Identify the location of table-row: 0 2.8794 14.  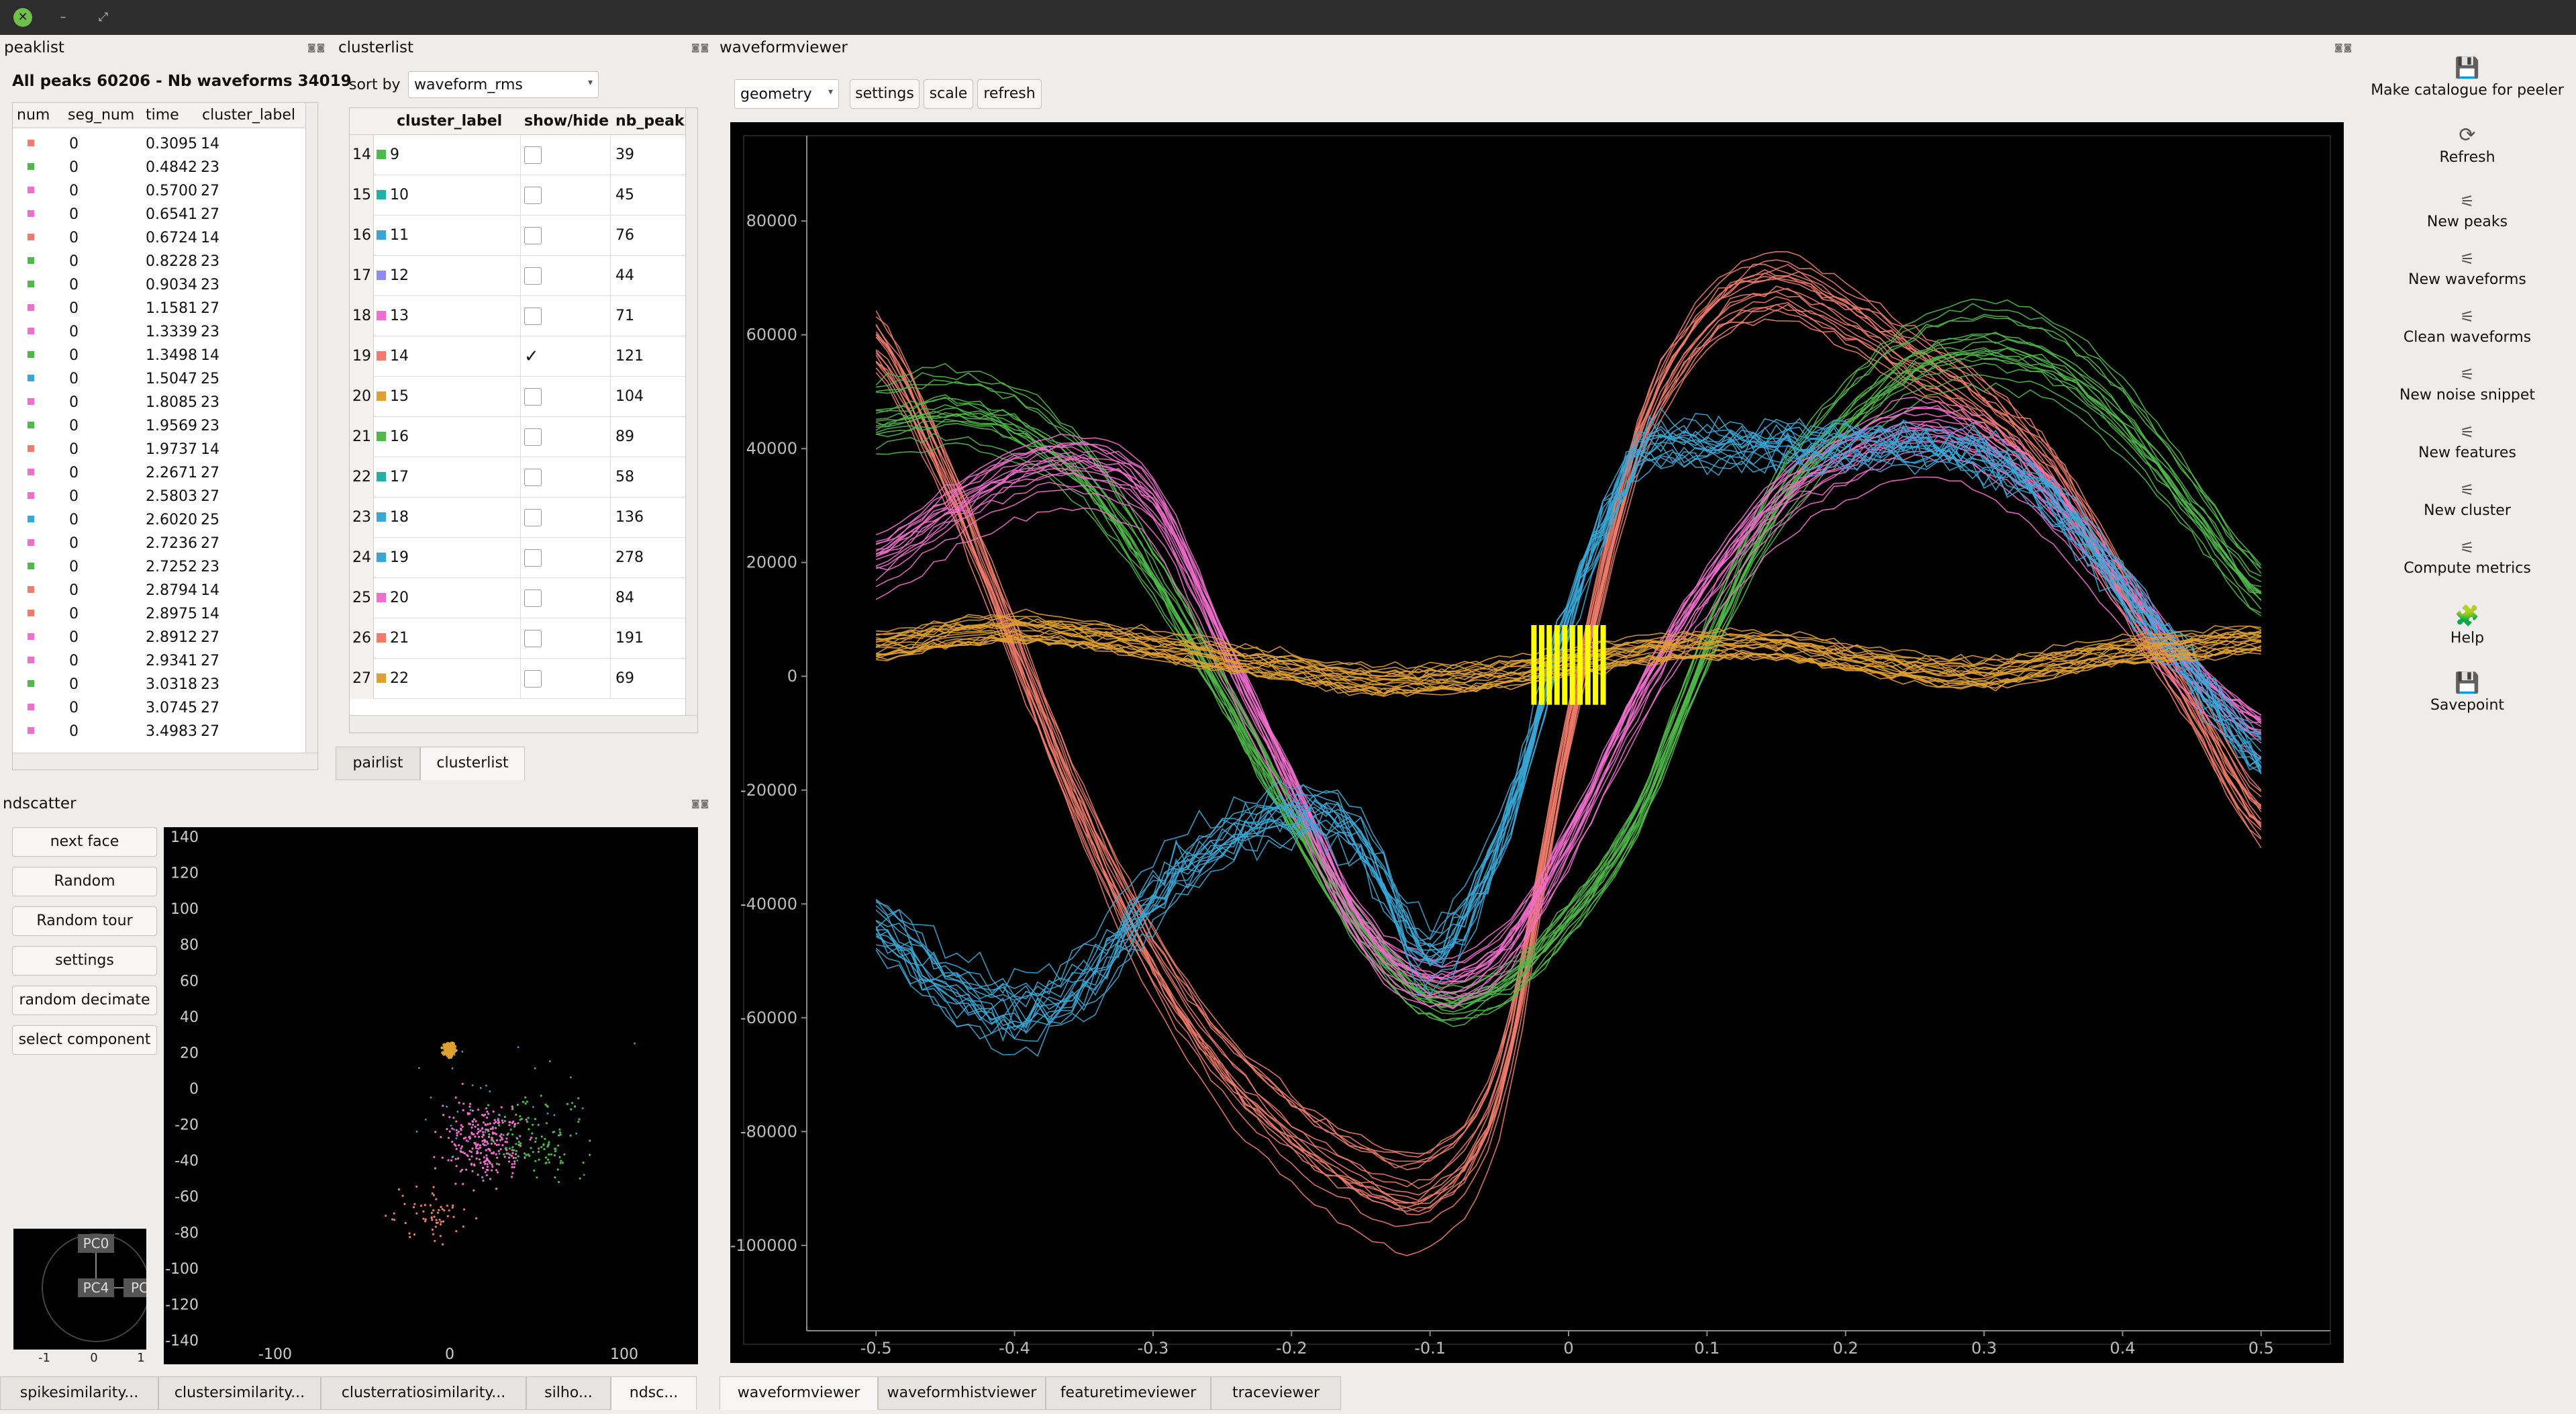
(159, 590).